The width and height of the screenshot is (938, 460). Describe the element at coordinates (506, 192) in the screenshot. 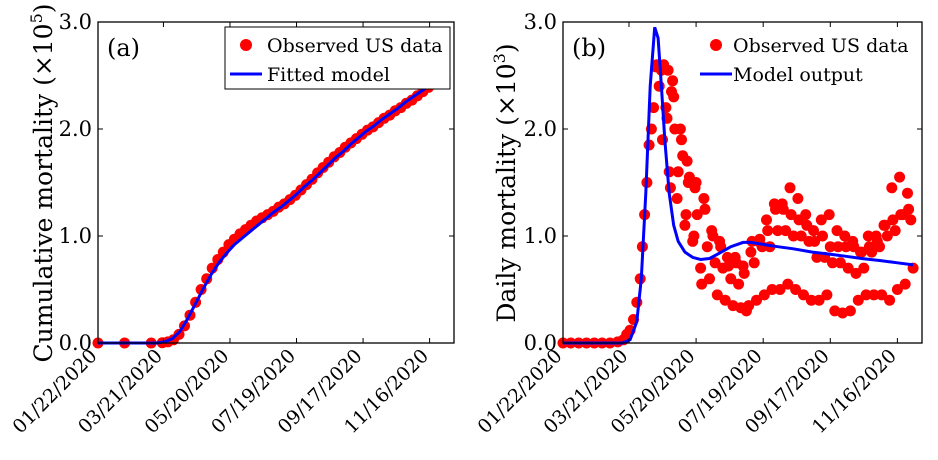

I see `y-axis-label-b-text: Daily mortality (×10` at that location.